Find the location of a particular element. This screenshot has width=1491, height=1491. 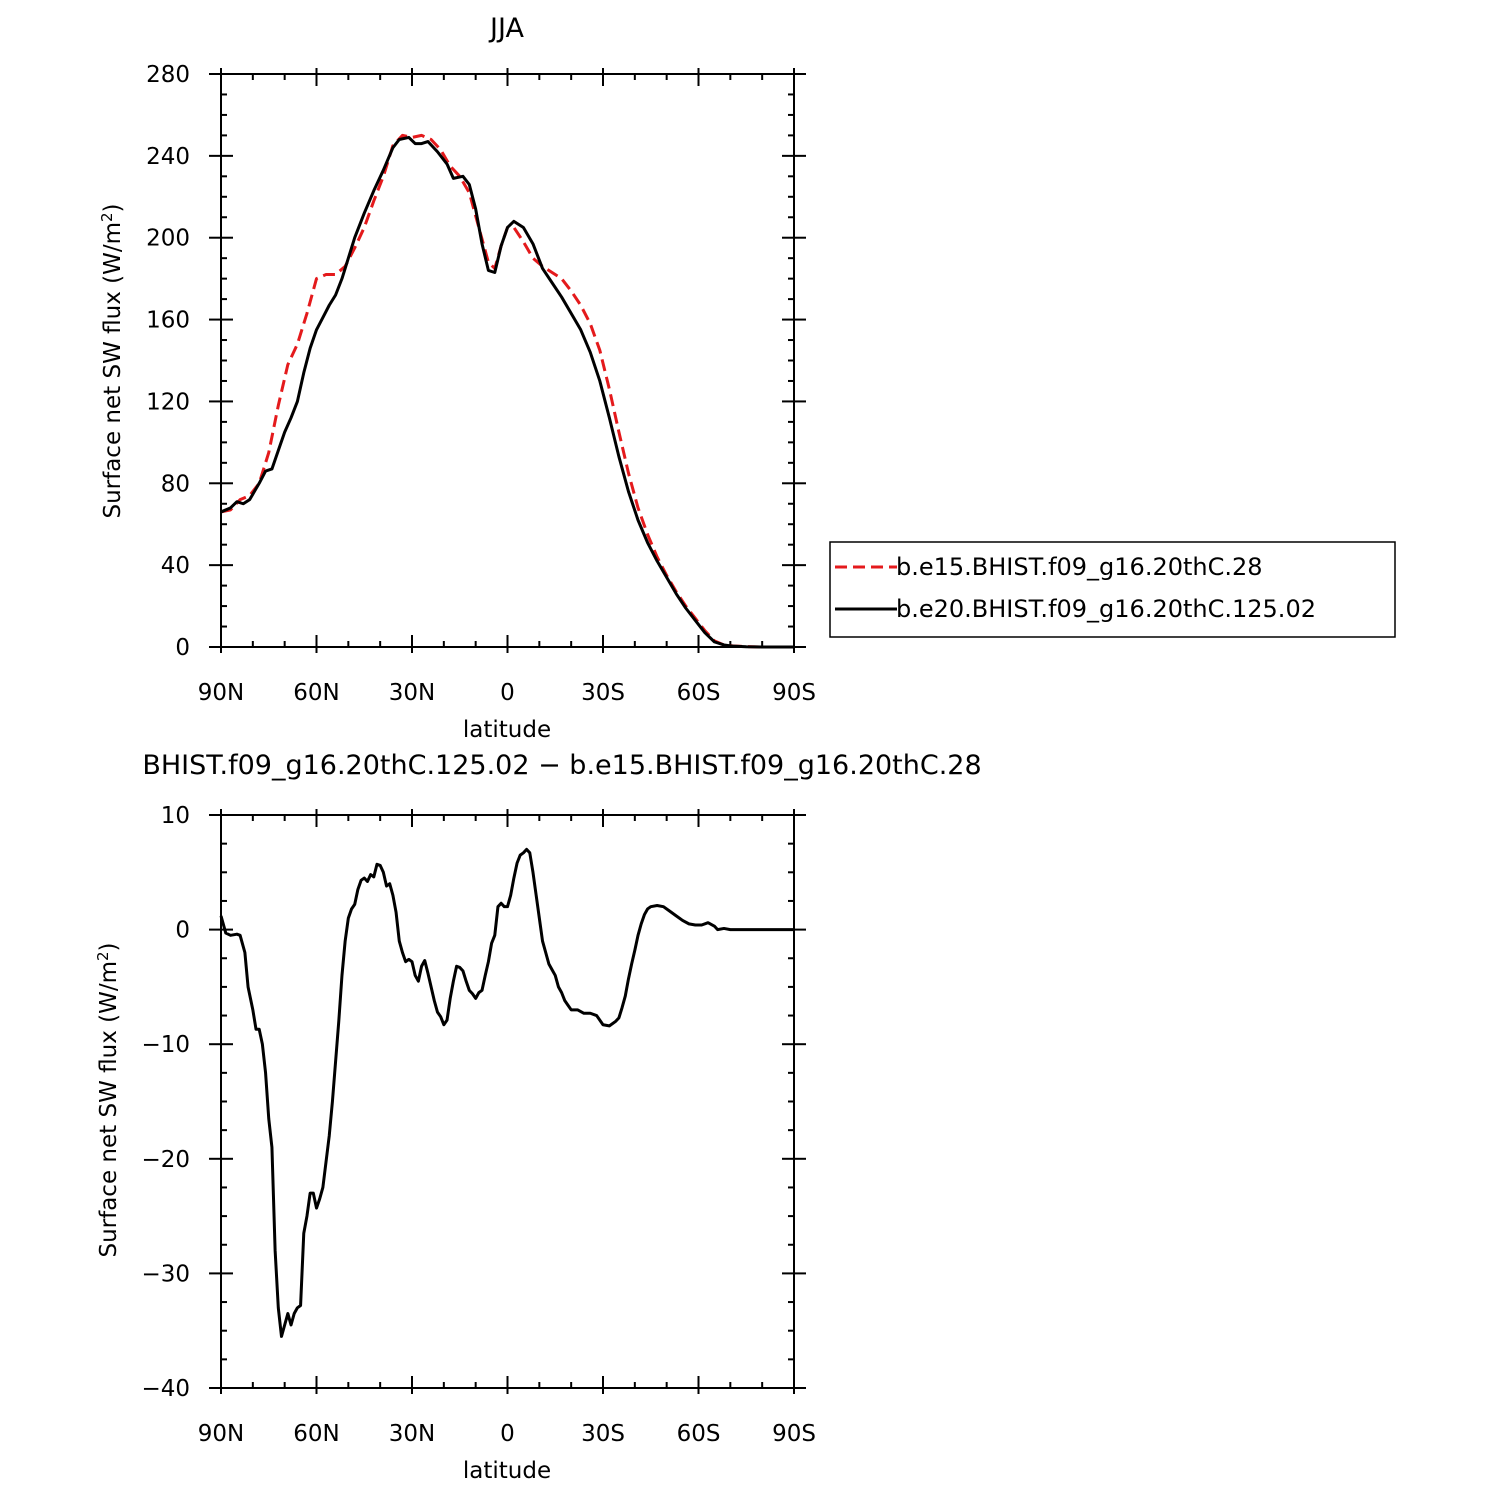

y-tick-label: 10 is located at coordinates (175, 816).